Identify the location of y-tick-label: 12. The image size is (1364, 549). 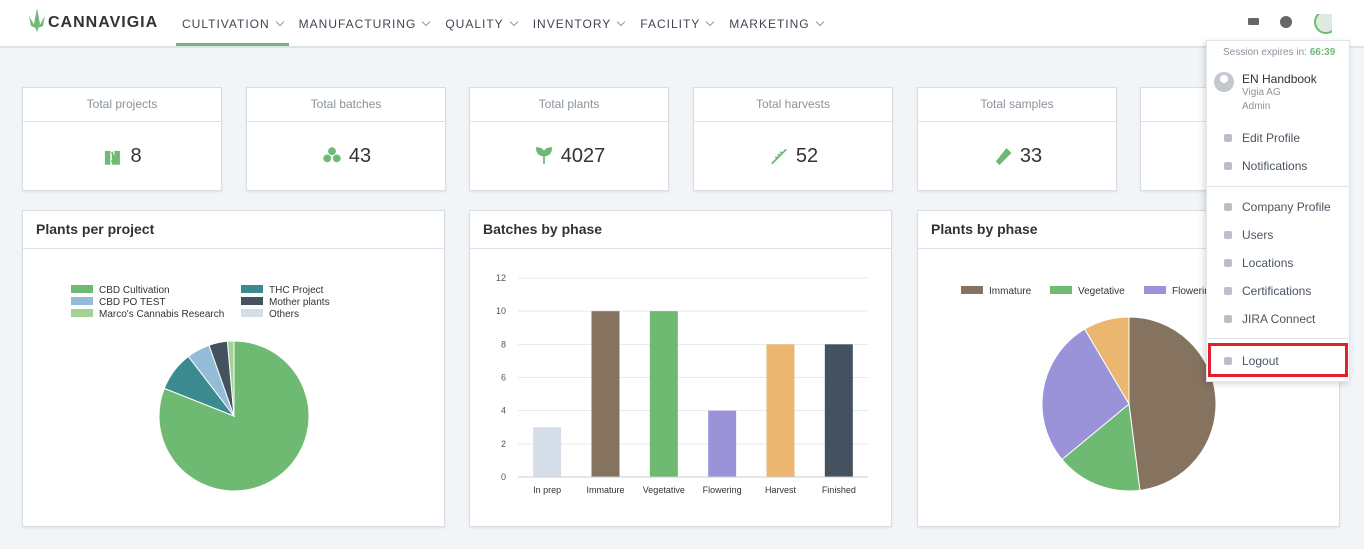
(501, 278).